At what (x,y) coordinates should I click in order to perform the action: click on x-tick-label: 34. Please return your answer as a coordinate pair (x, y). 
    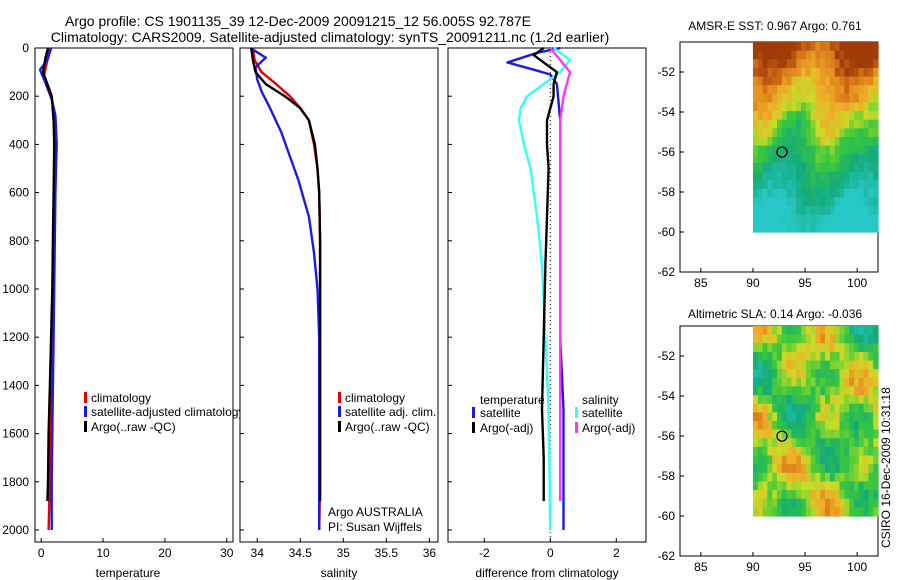
    Looking at the image, I should click on (258, 553).